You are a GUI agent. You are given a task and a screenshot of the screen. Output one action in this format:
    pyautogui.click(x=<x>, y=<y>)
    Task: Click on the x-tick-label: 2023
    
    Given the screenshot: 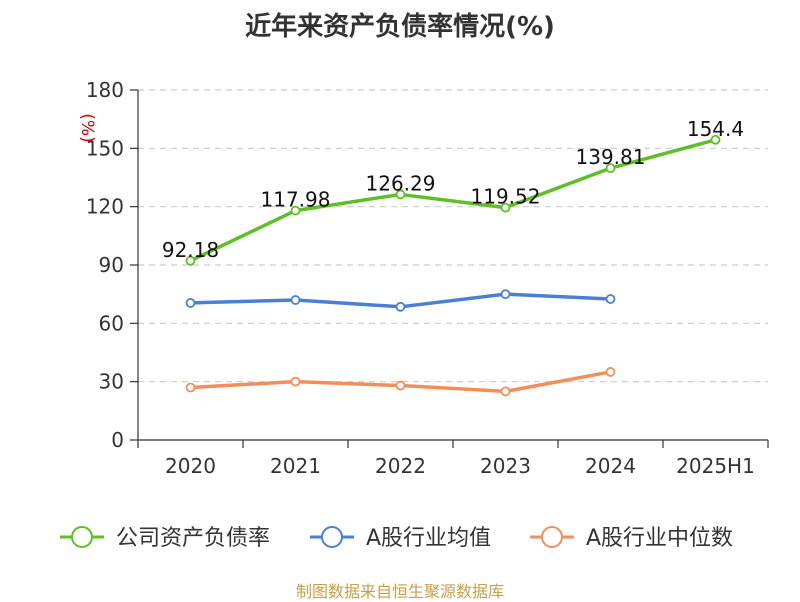 What is the action you would take?
    pyautogui.click(x=505, y=466)
    